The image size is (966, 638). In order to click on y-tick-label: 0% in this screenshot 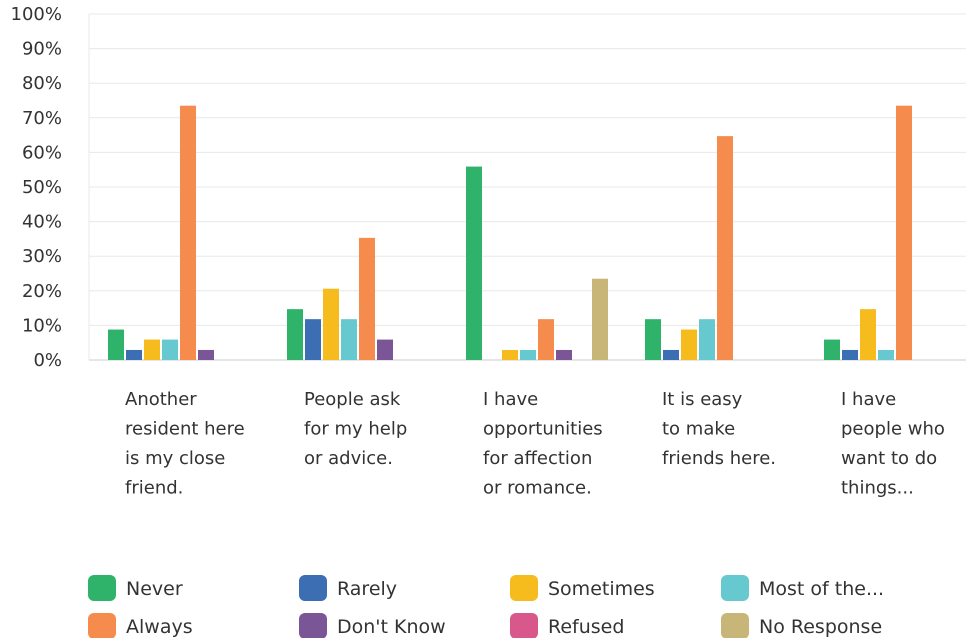, I will do `click(47, 360)`.